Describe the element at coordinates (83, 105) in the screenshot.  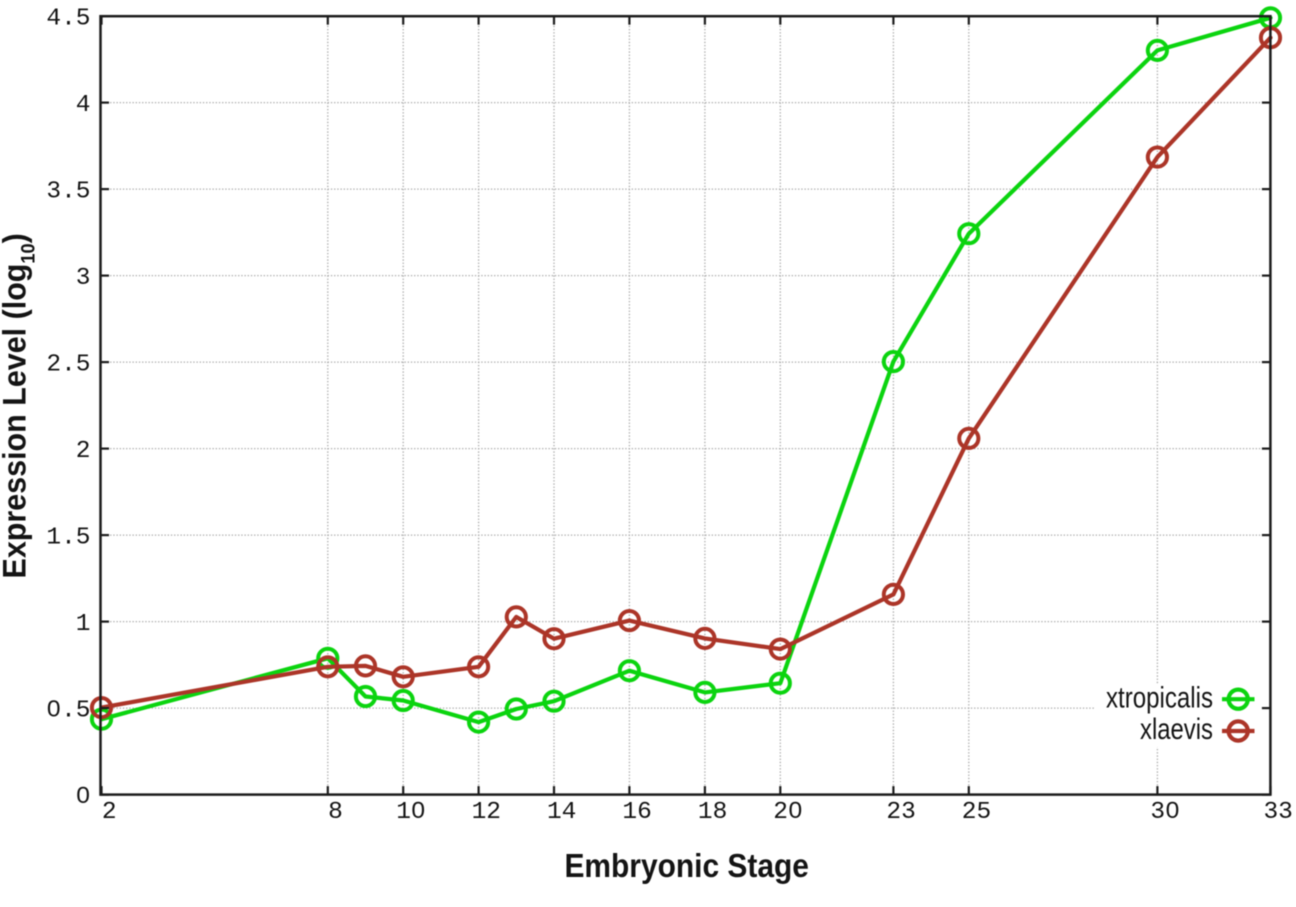
I see `svg-text: 4` at that location.